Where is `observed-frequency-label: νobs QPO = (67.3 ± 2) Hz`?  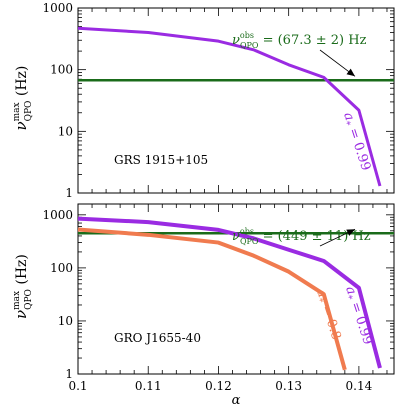
observed-frequency-label: νobs QPO = (67.3 ± 2) Hz is located at coordinates (299, 40).